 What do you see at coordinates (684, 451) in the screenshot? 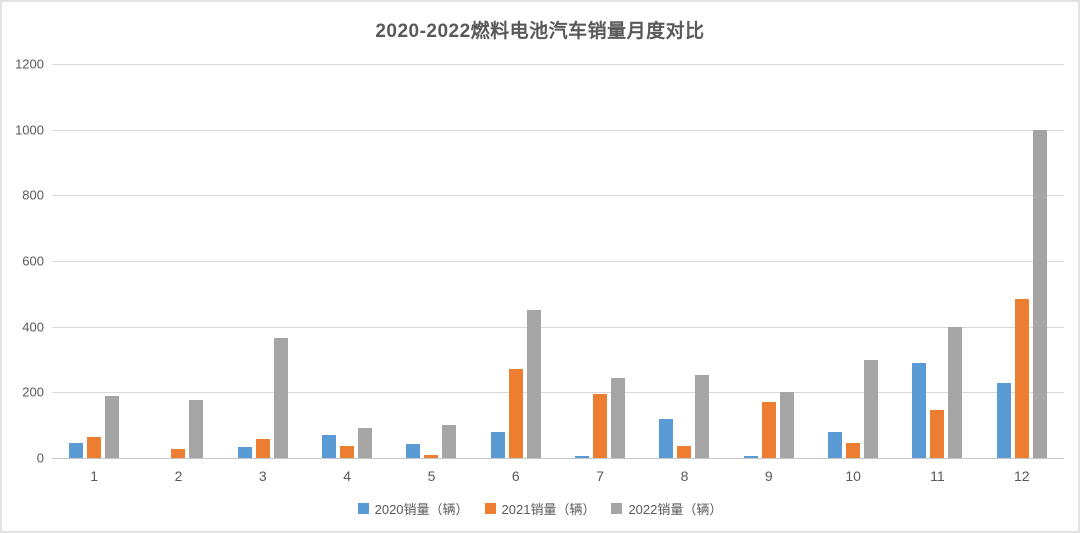
I see `bar-2021-m8` at bounding box center [684, 451].